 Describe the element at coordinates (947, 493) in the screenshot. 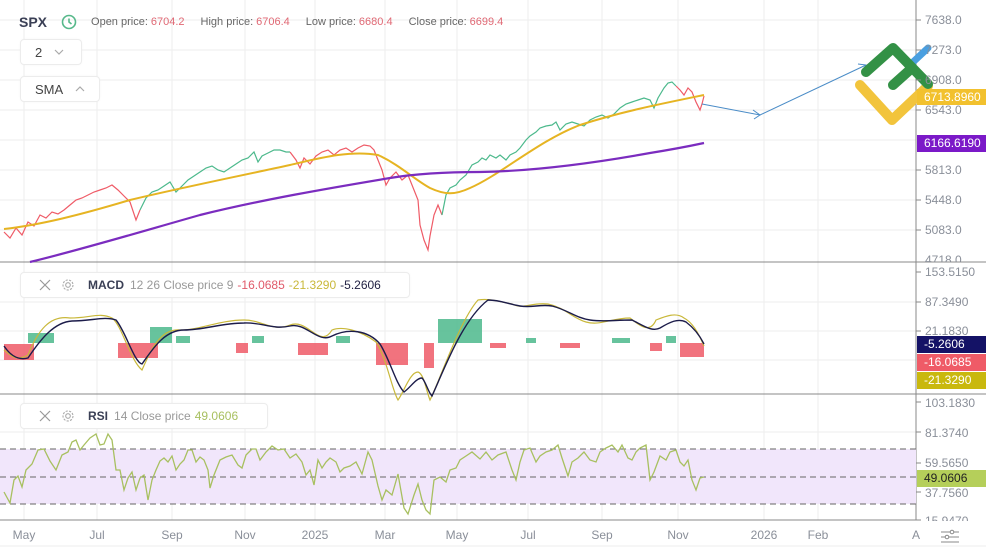

I see `rsi-tick: 37.7560` at that location.